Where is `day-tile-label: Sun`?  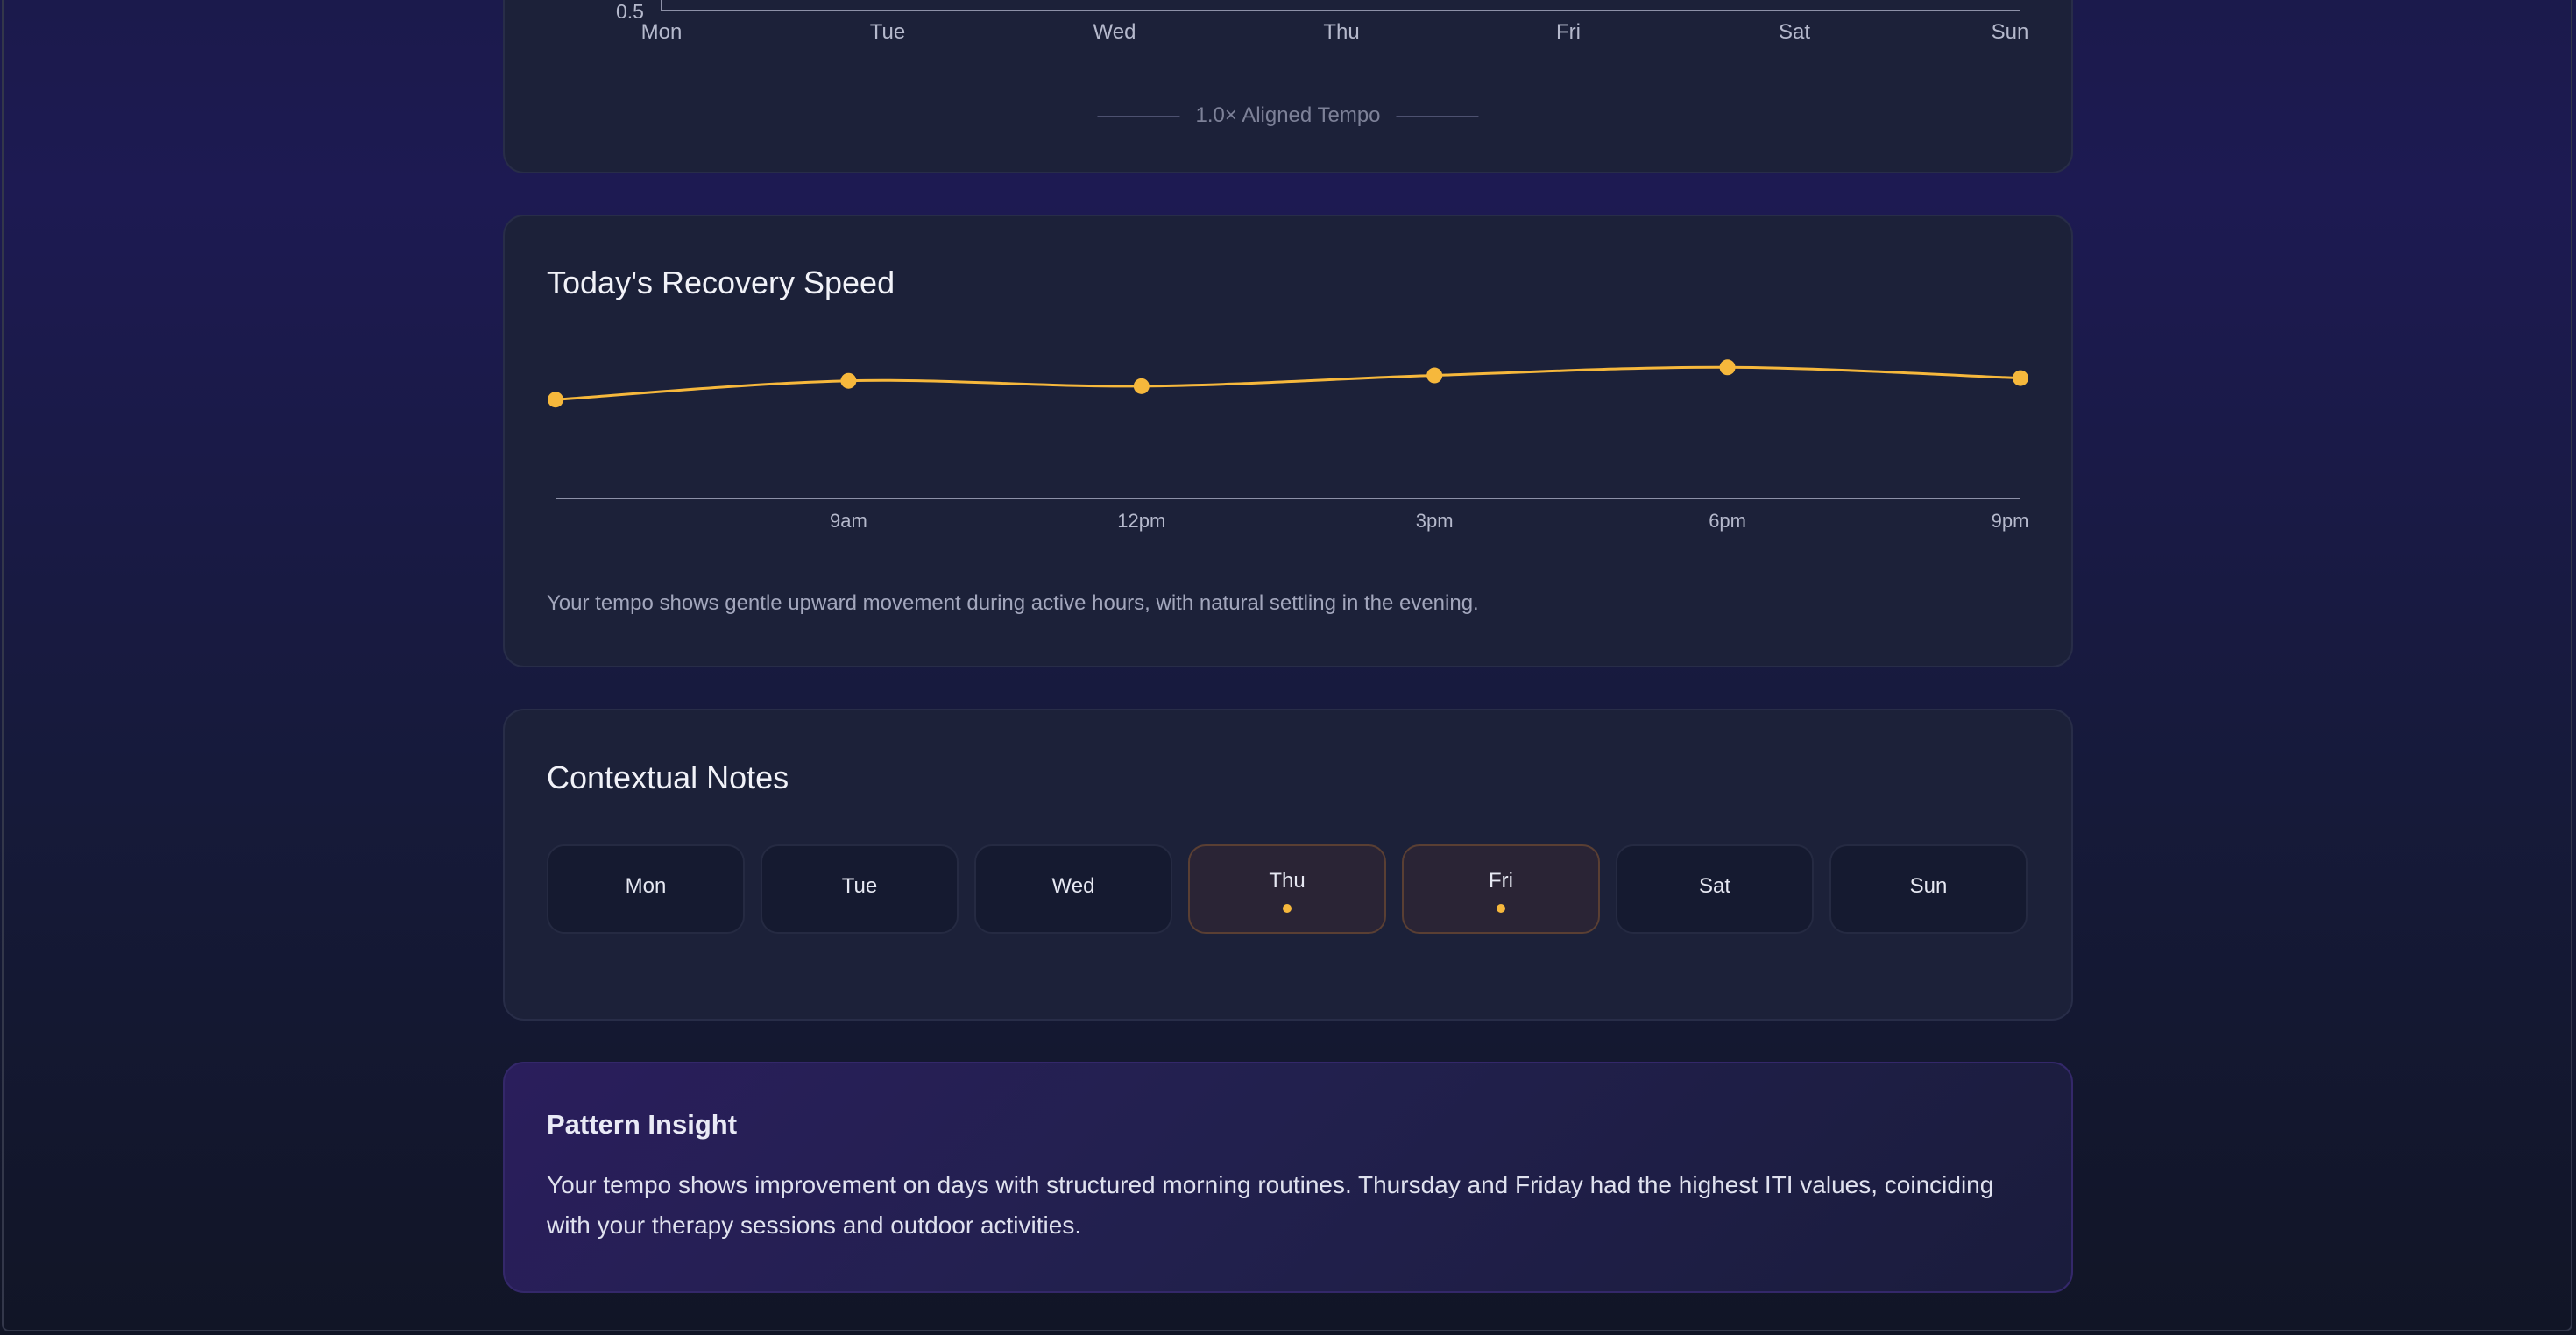
day-tile-label: Sun is located at coordinates (1928, 886).